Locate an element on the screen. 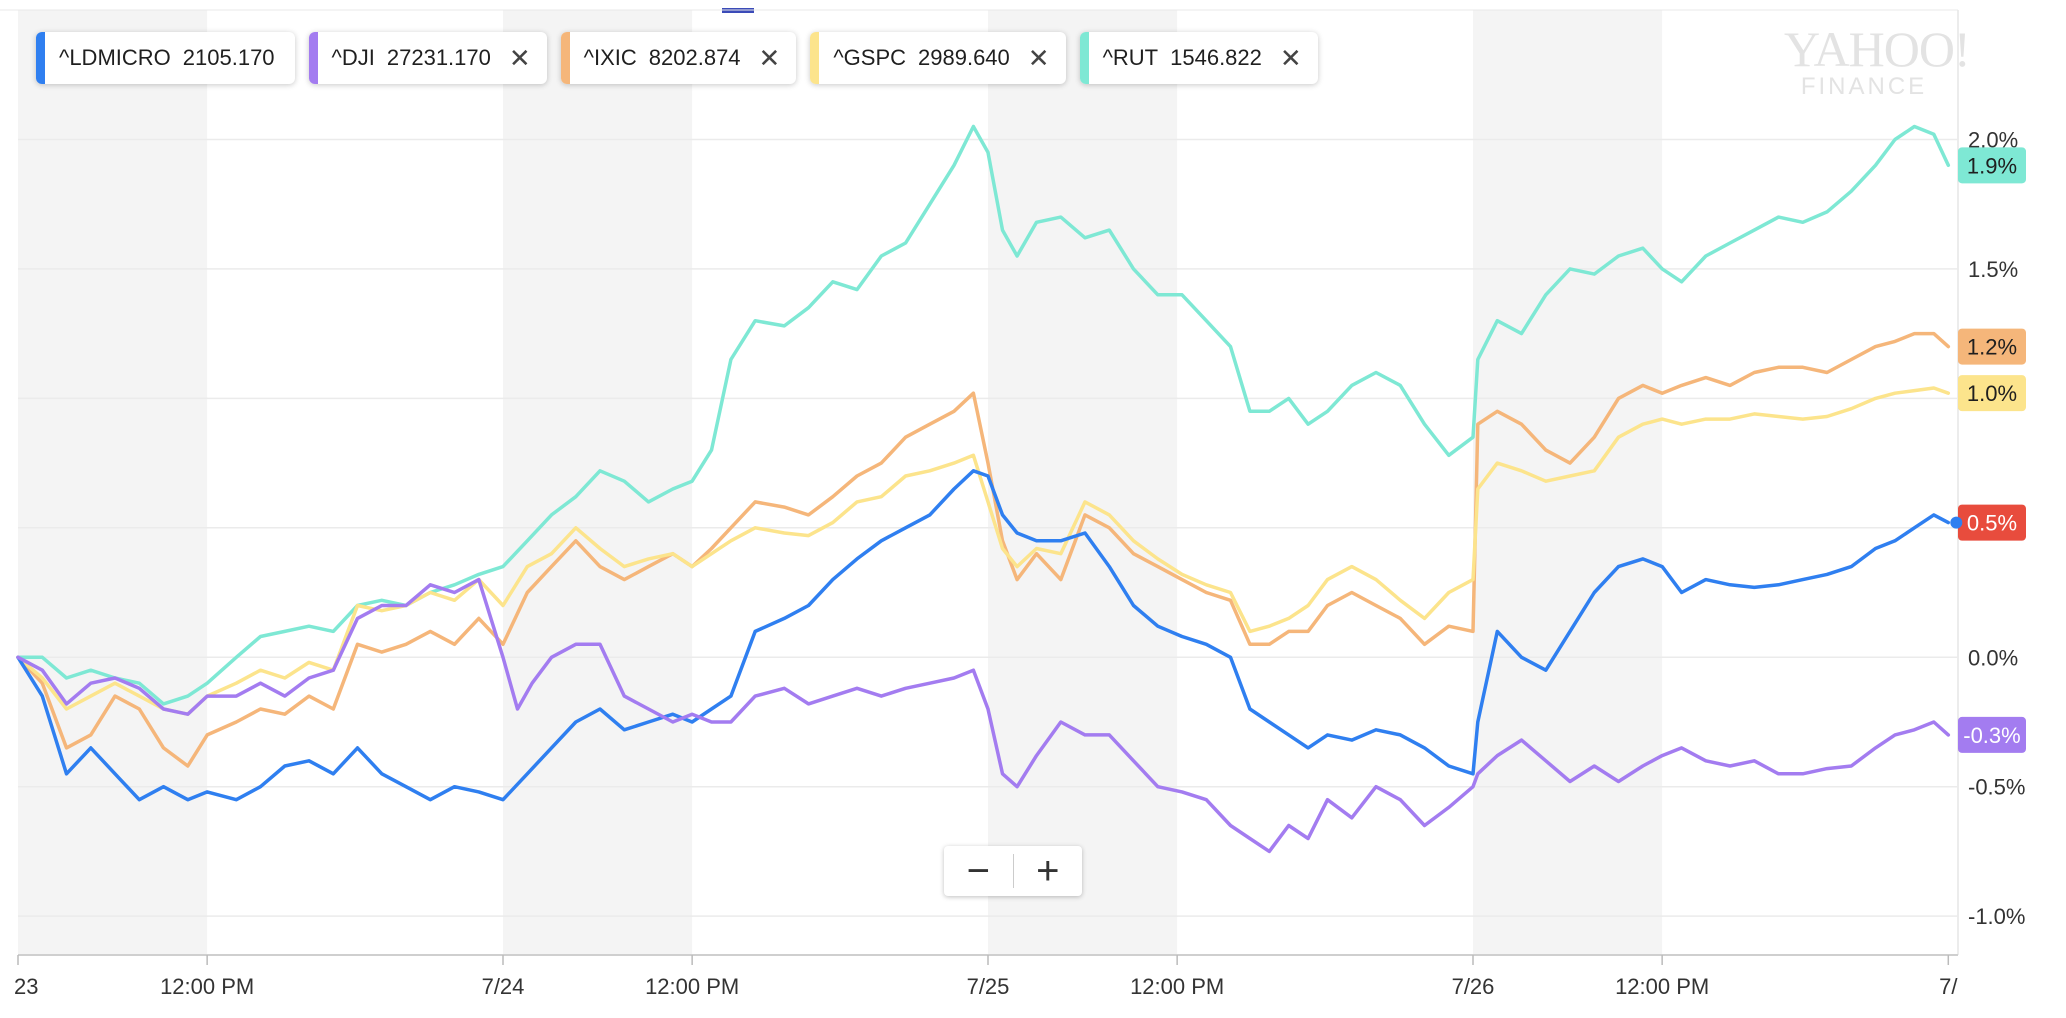 This screenshot has height=1018, width=2066. last-value-label: 1.0% is located at coordinates (1992, 393).